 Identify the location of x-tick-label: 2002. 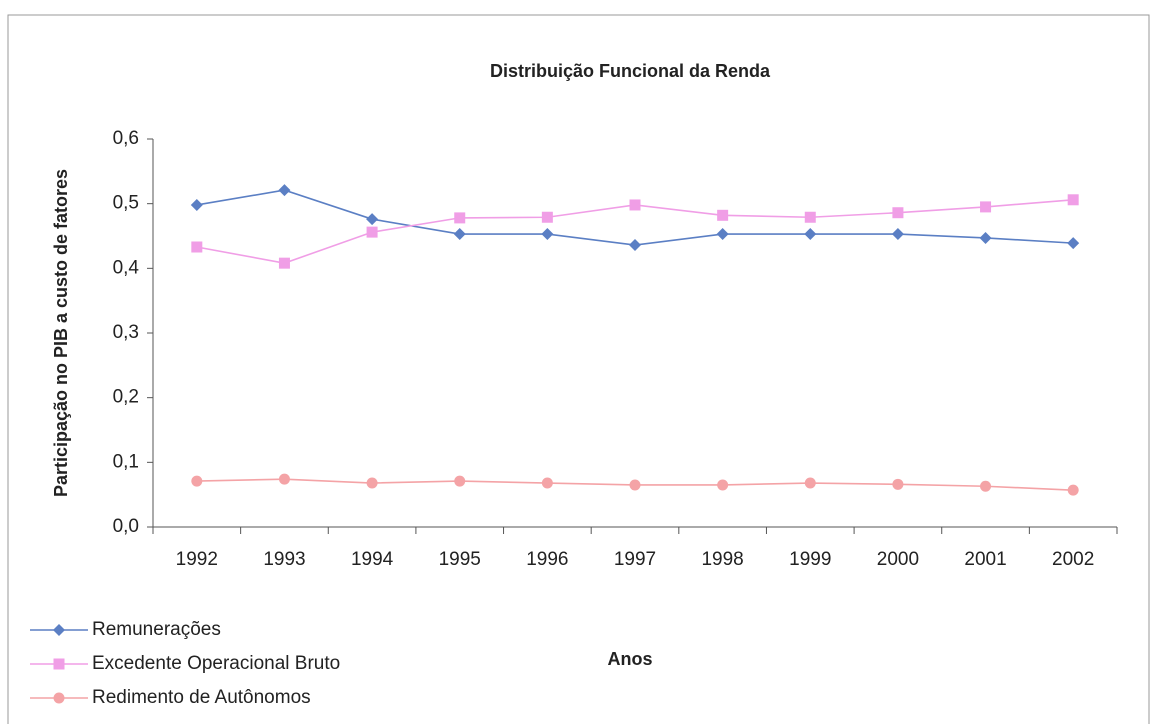
(1073, 559).